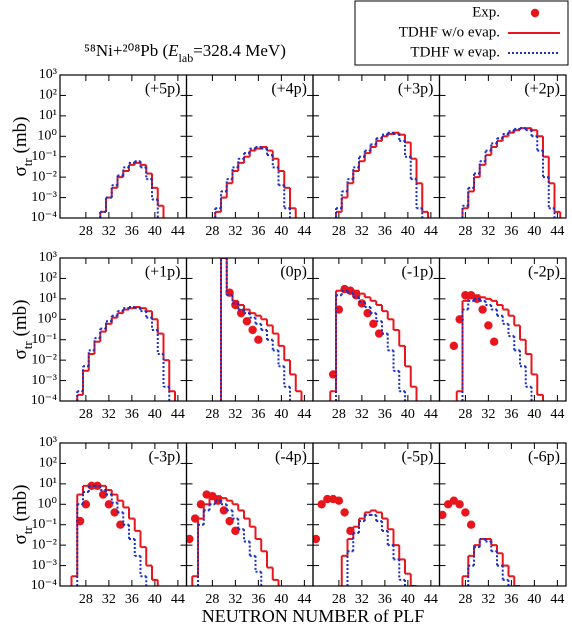 The width and height of the screenshot is (572, 636). I want to click on panel-title: (+1p), so click(163, 272).